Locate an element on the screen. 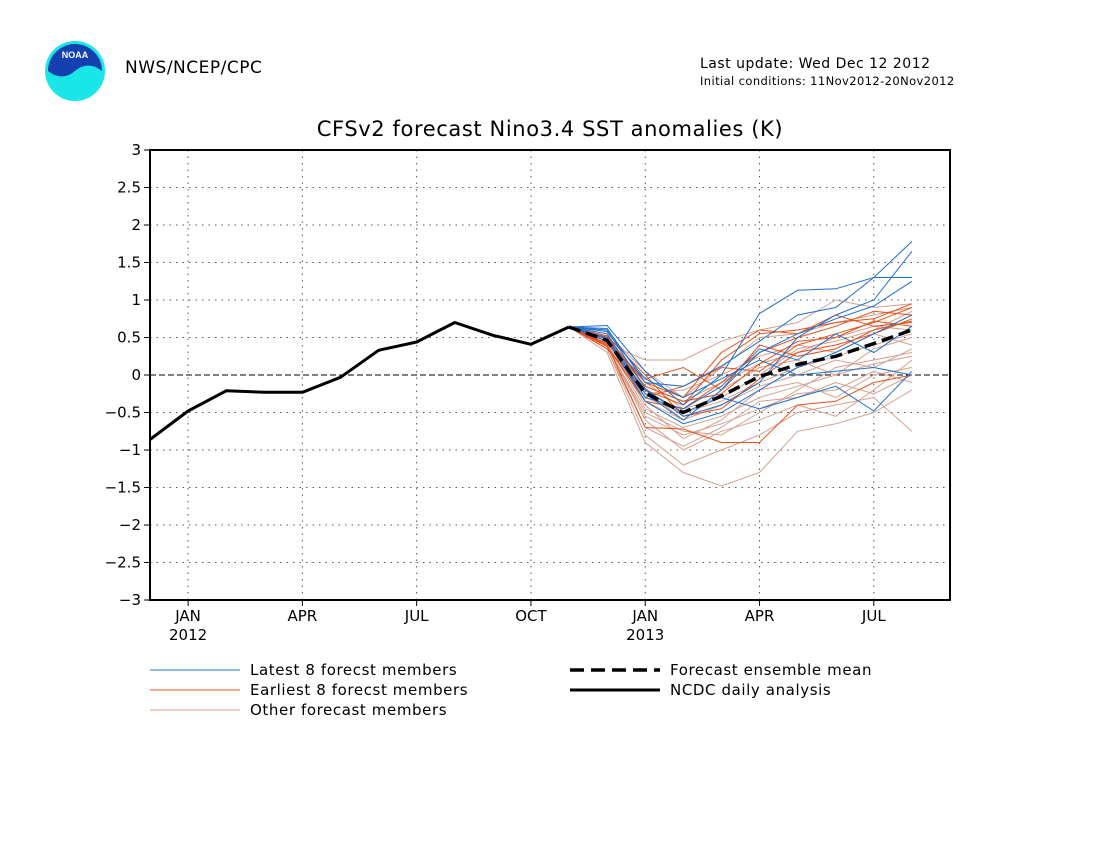 This screenshot has height=850, width=1100. x-year-label: 2012 is located at coordinates (188, 635).